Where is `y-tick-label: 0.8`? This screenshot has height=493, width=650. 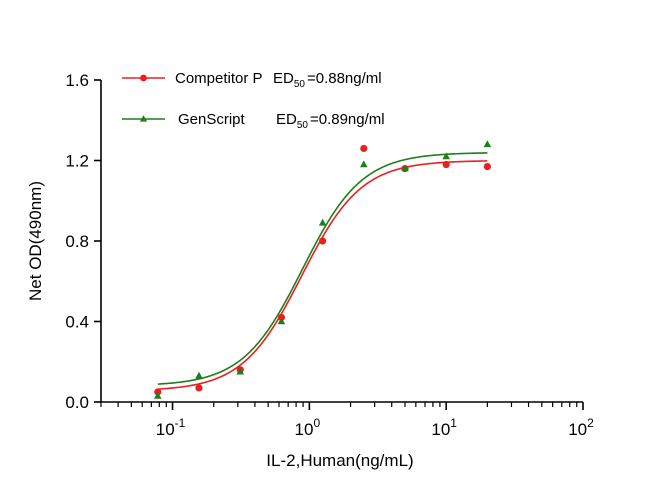
y-tick-label: 0.8 is located at coordinates (77, 241).